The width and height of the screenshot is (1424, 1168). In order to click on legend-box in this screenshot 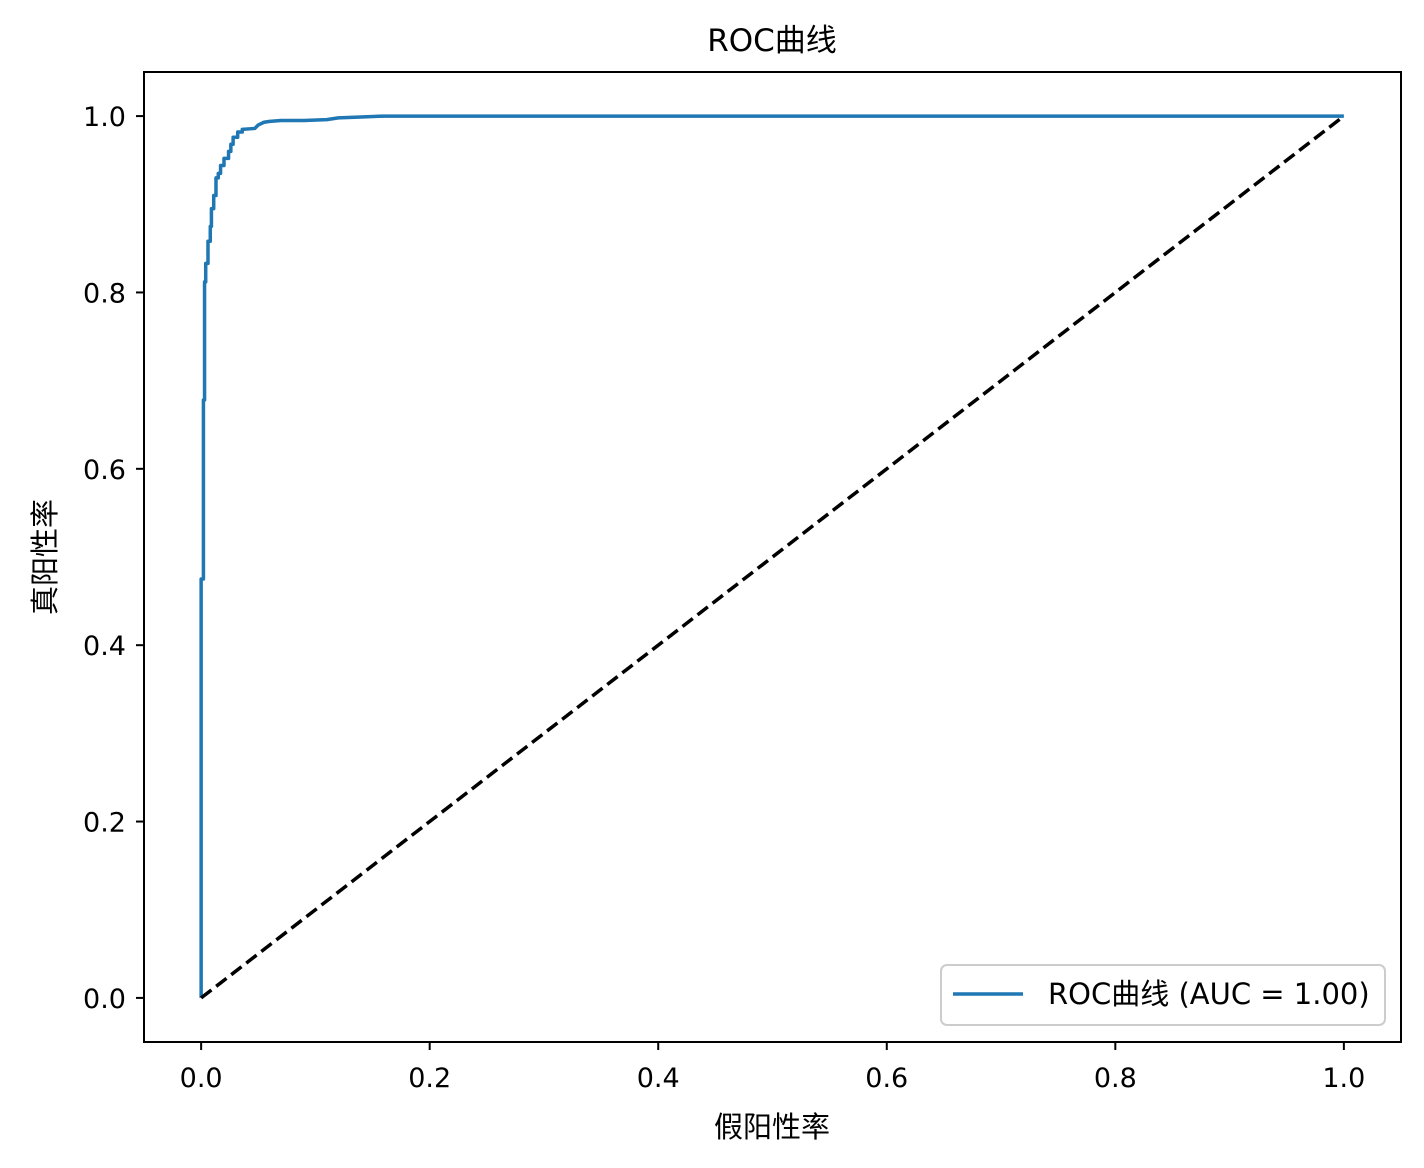, I will do `click(1163, 995)`.